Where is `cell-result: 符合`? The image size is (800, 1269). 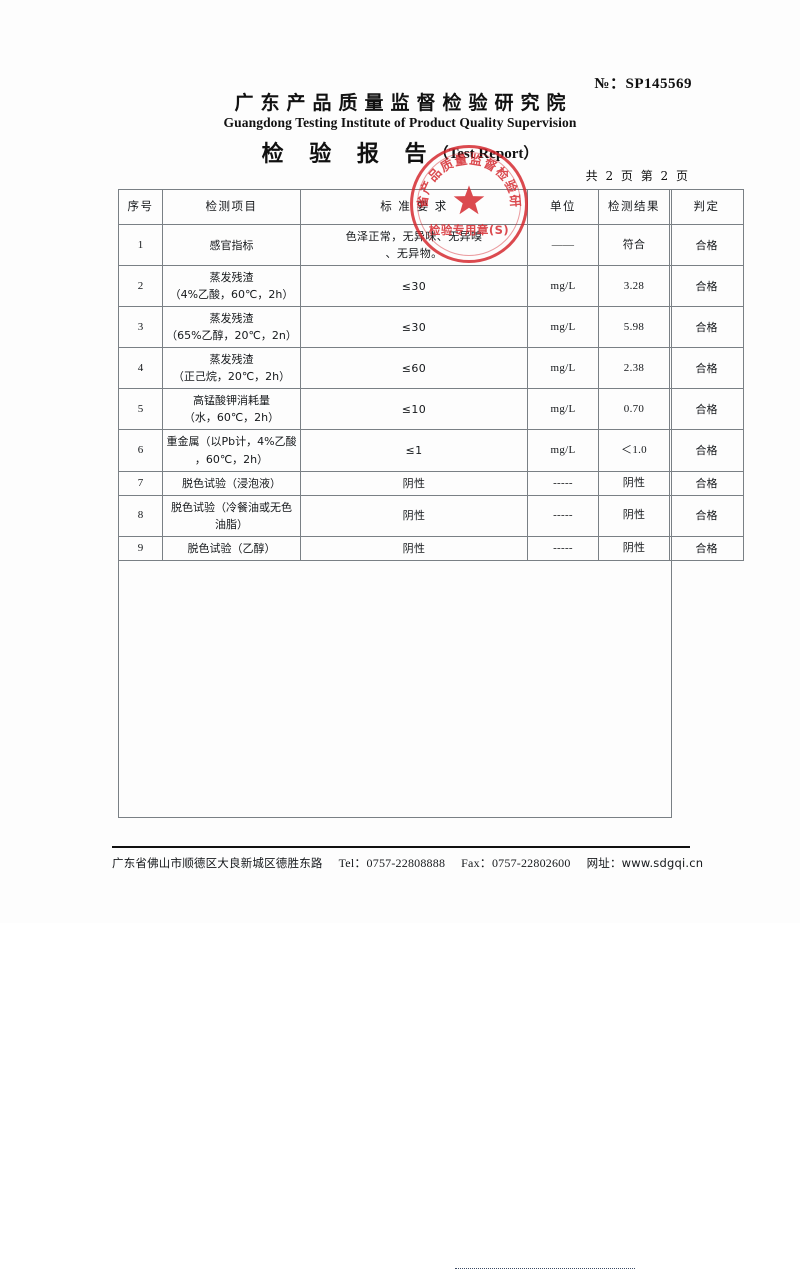 cell-result: 符合 is located at coordinates (634, 245).